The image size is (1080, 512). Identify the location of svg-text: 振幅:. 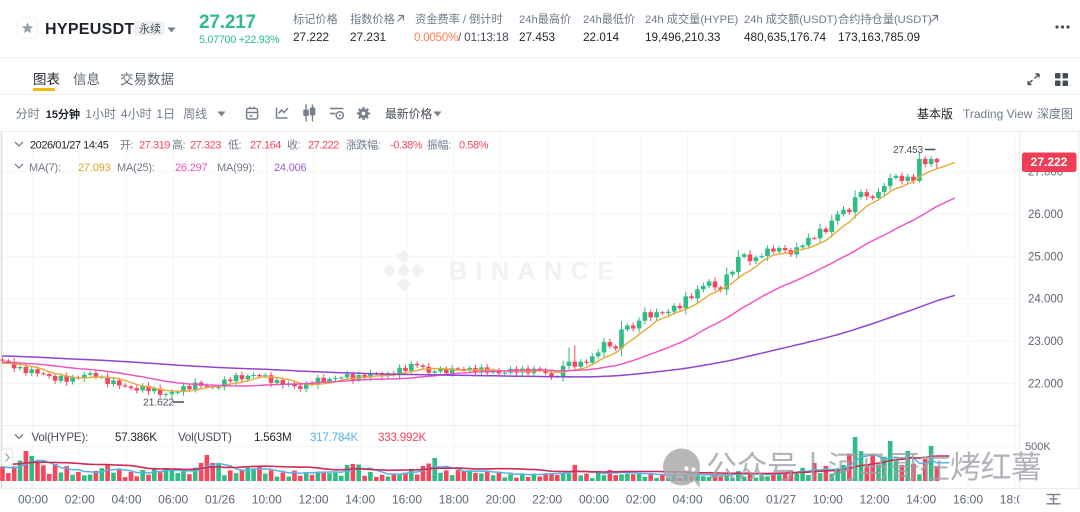
(439, 145).